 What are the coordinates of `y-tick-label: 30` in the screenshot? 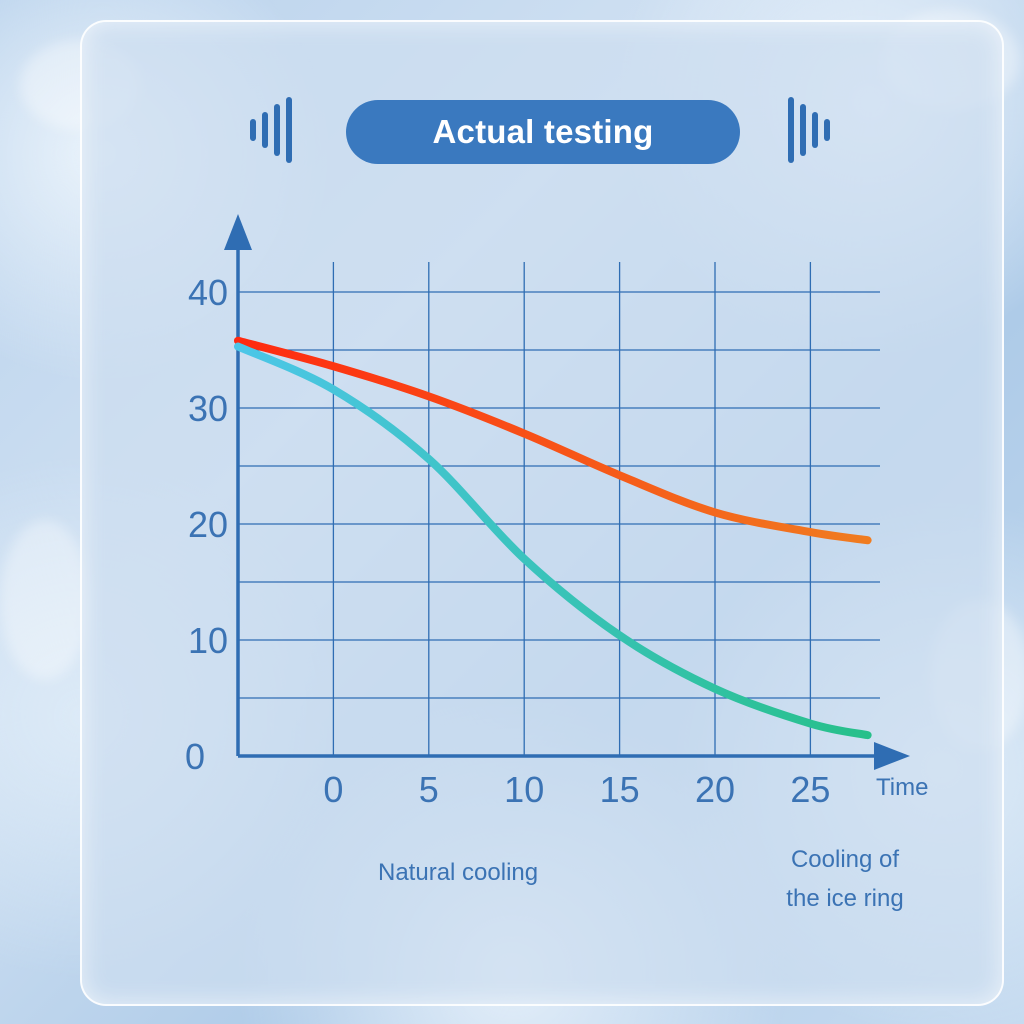 It's located at (208, 408).